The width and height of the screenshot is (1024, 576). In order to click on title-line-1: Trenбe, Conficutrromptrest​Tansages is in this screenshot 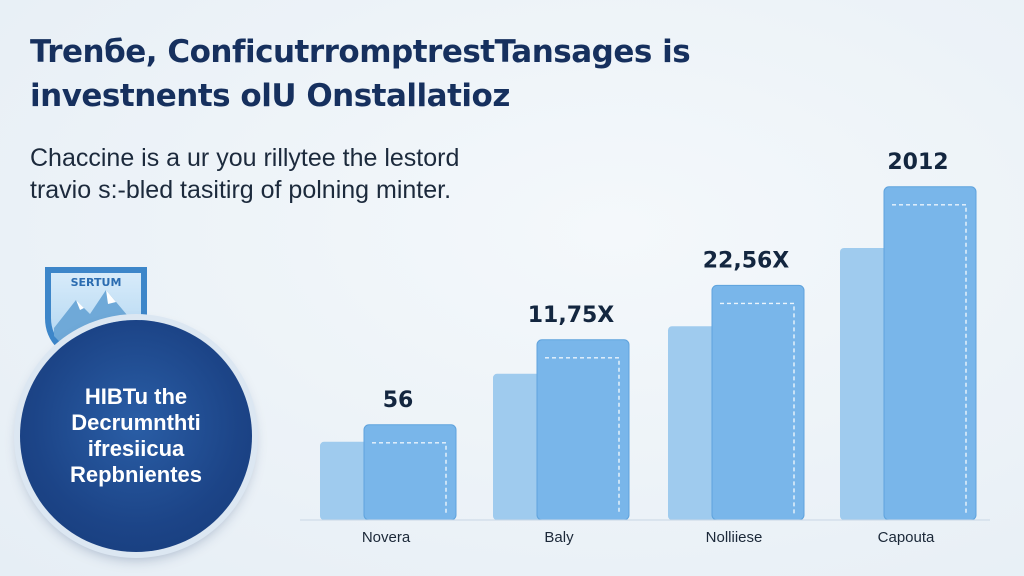, I will do `click(360, 52)`.